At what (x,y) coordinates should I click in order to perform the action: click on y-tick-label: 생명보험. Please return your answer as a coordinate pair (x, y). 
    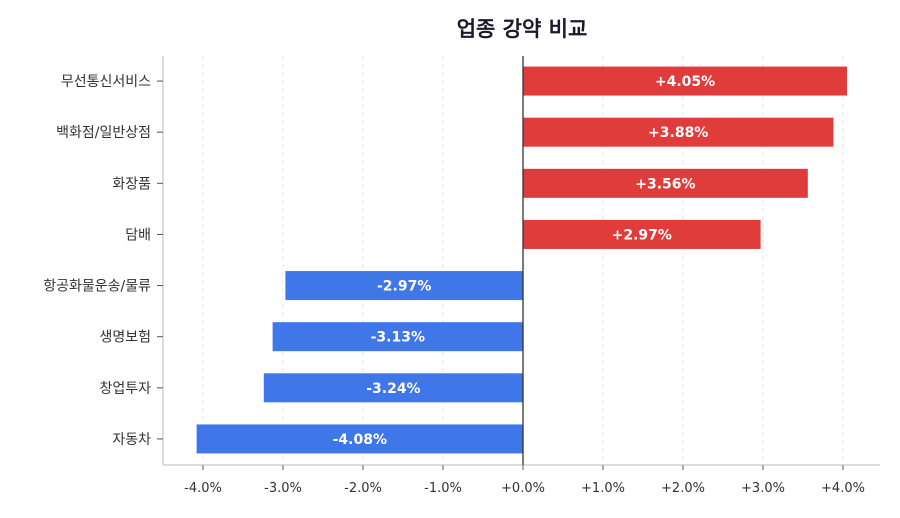
    Looking at the image, I should click on (125, 338).